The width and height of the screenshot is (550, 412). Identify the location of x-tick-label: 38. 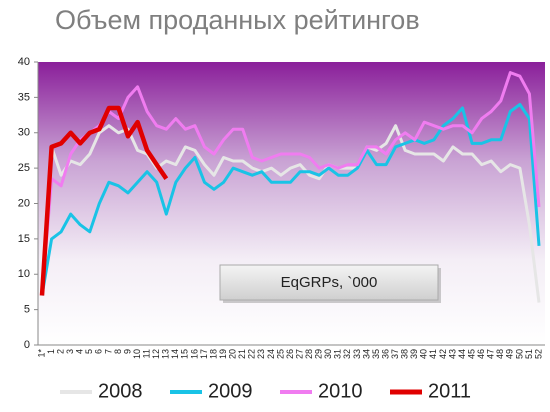
(405, 354).